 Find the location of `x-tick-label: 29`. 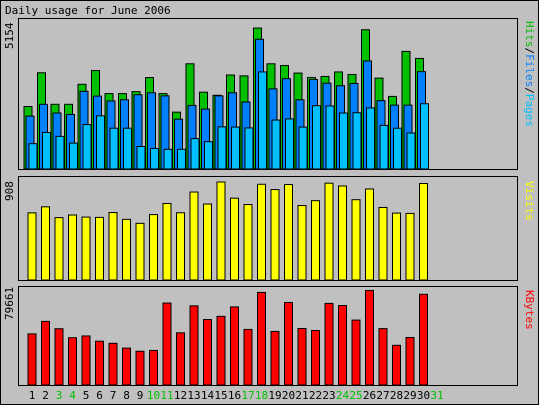

x-tick-label: 29 is located at coordinates (409, 395).